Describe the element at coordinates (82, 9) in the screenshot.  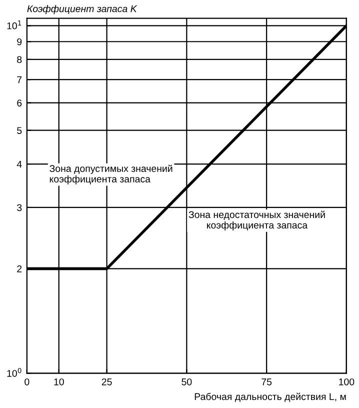
I see `y-axis-title: Коэффициент запаса K` at that location.